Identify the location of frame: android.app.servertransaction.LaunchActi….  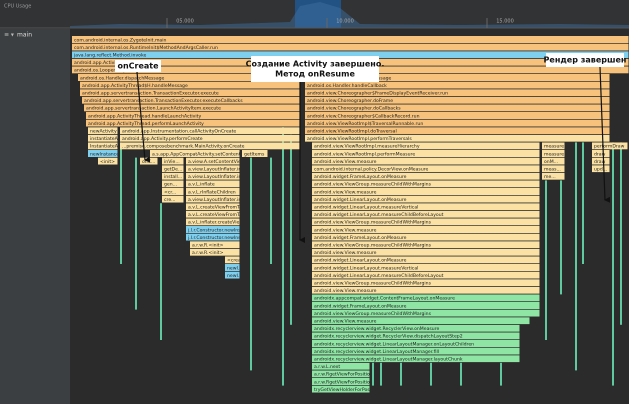
(192, 108).